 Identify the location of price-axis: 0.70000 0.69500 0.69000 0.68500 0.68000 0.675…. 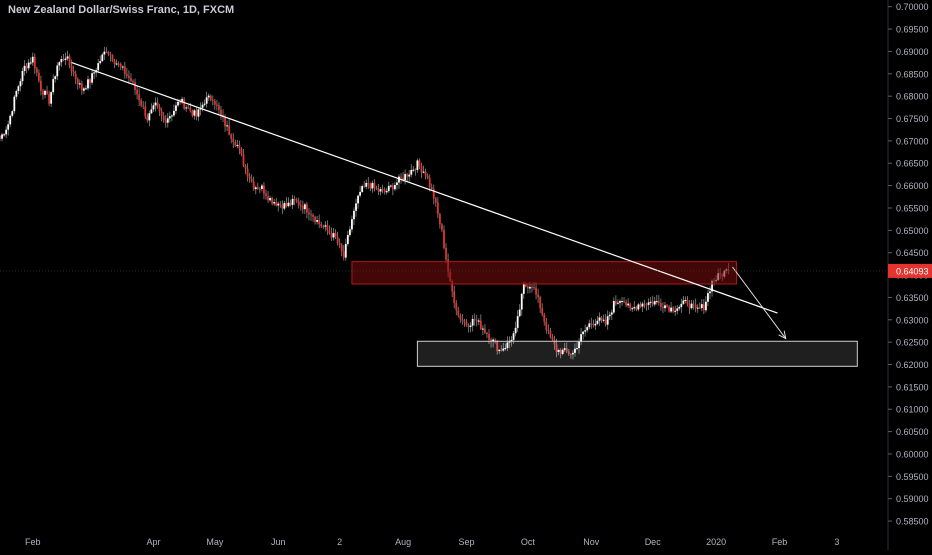
(910, 264).